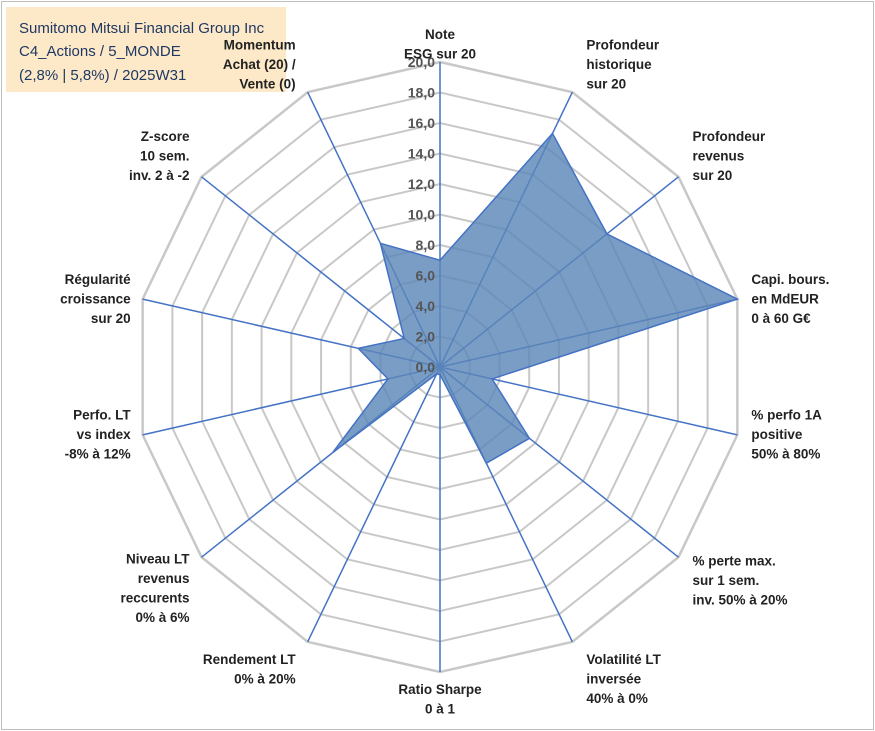 This screenshot has width=875, height=731. Describe the element at coordinates (440, 44) in the screenshot. I see `axis-label: Note ESG sur 20` at that location.